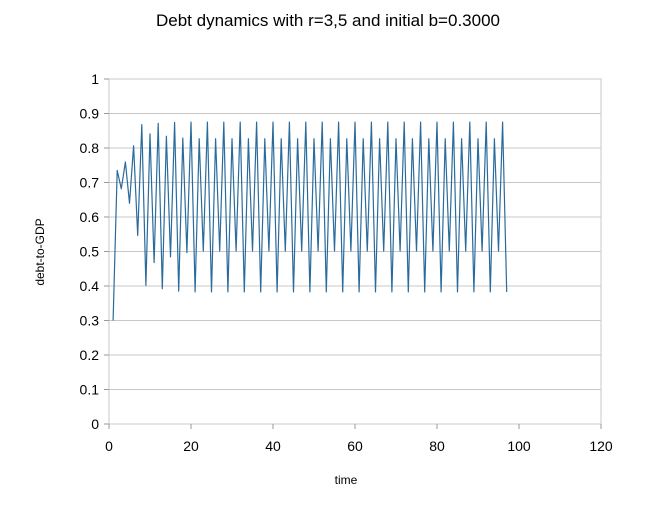 The image size is (650, 505). I want to click on x-tick-label: 40, so click(273, 446).